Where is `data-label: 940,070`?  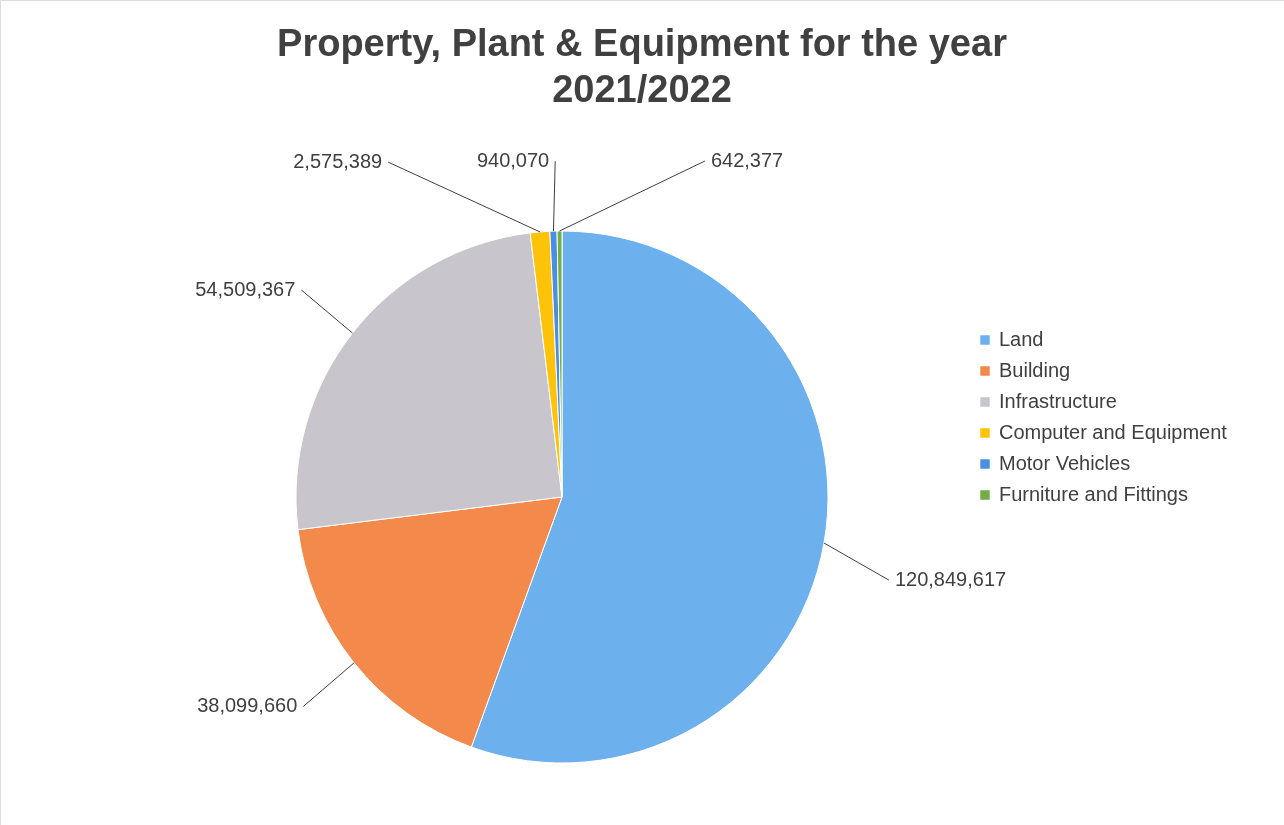
data-label: 940,070 is located at coordinates (513, 160).